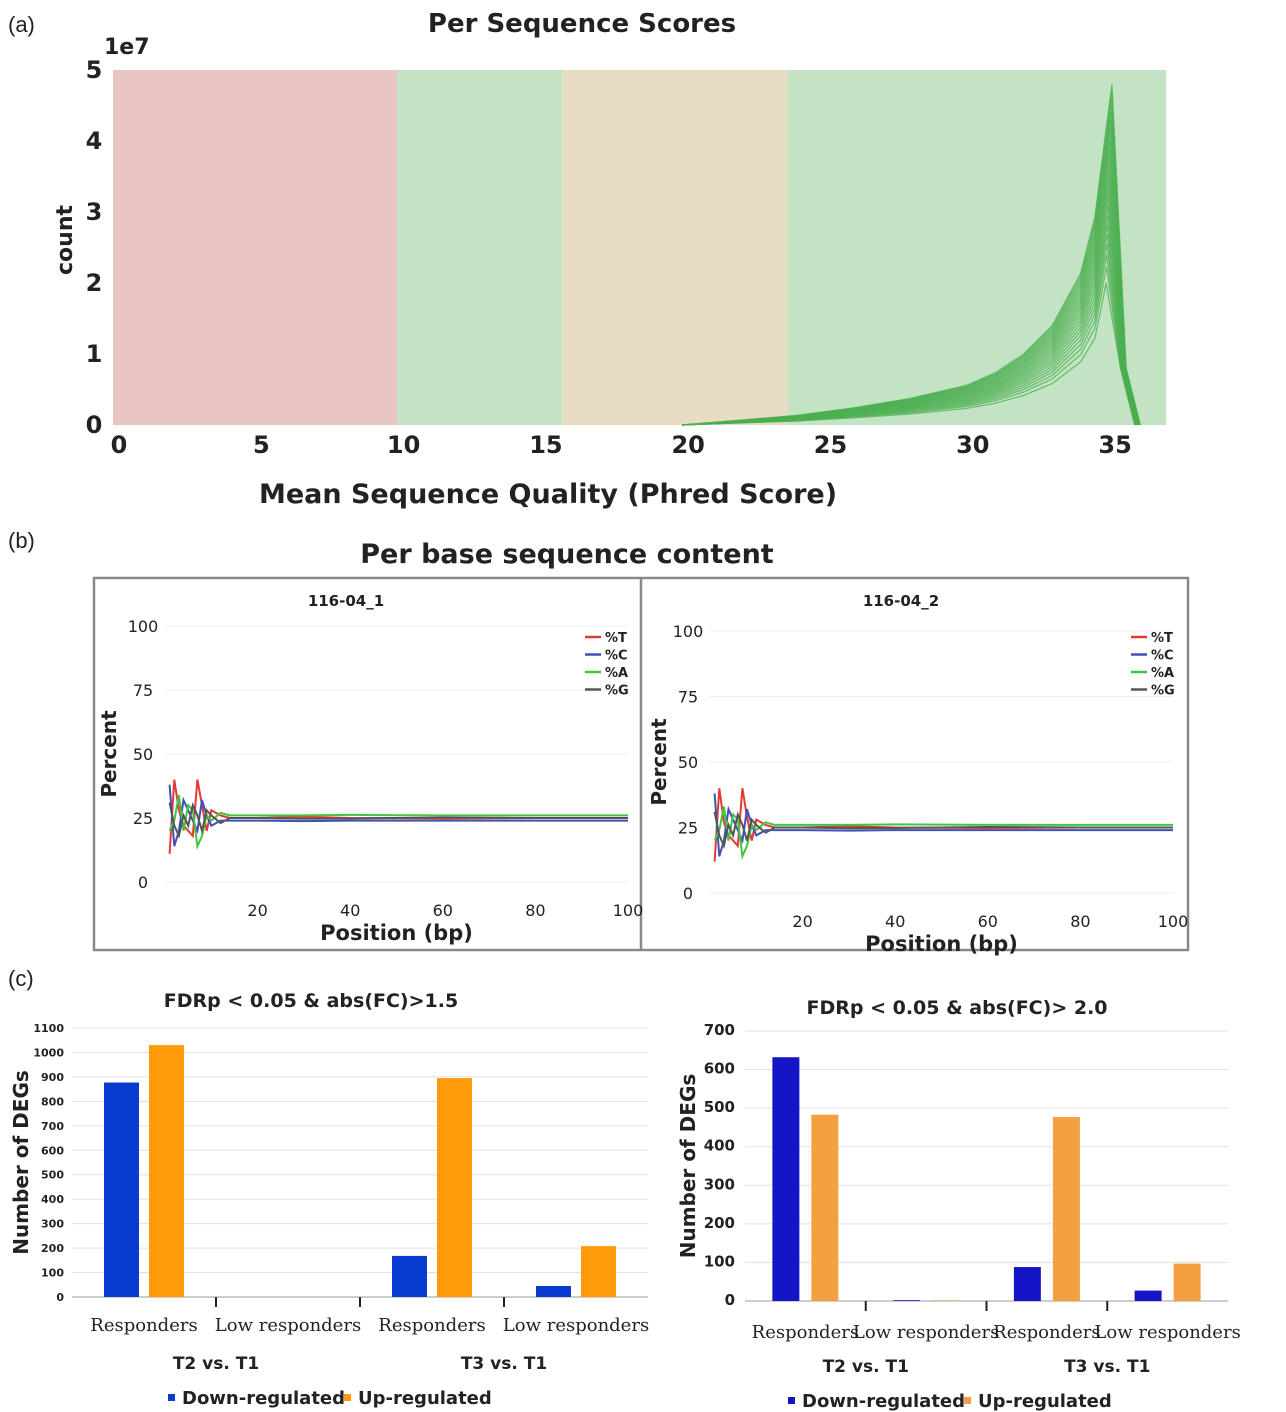 This screenshot has width=1286, height=1412. Describe the element at coordinates (52, 1101) in the screenshot. I see `y-tick-8: 800` at that location.